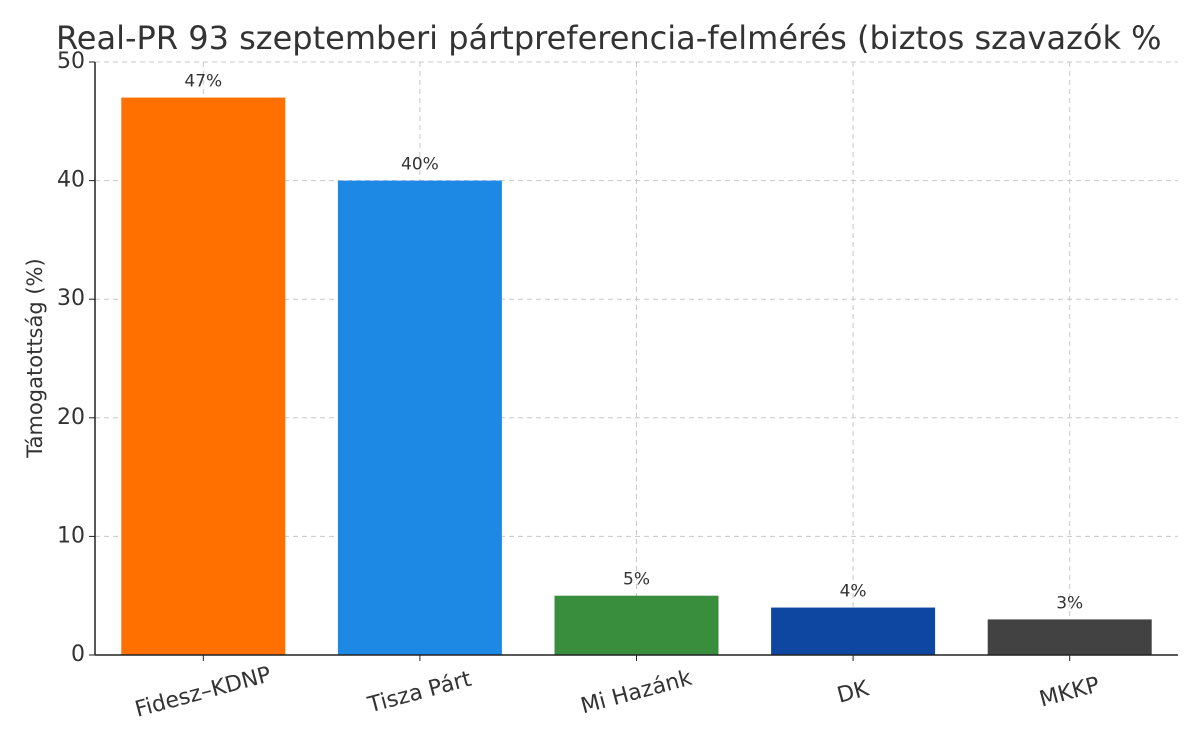 This screenshot has width=1200, height=750. What do you see at coordinates (71, 535) in the screenshot?
I see `y-tick-label: 10` at bounding box center [71, 535].